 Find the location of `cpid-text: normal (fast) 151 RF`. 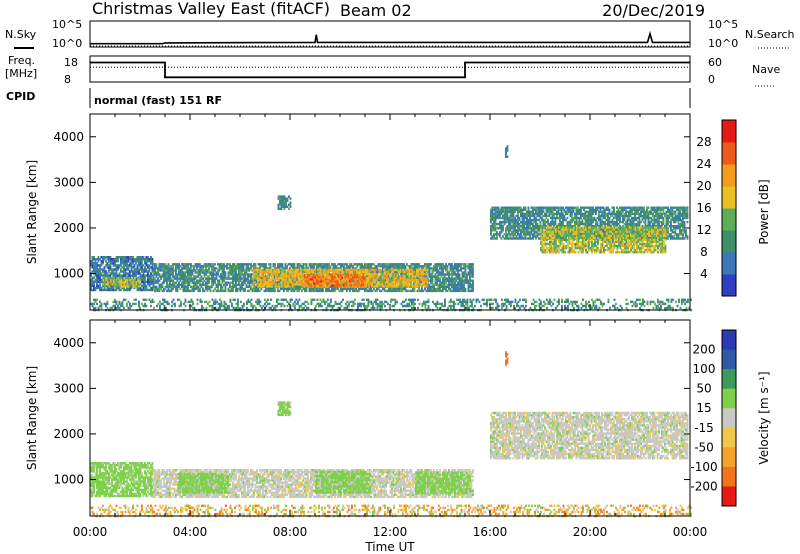

cpid-text: normal (fast) 151 RF is located at coordinates (158, 100).